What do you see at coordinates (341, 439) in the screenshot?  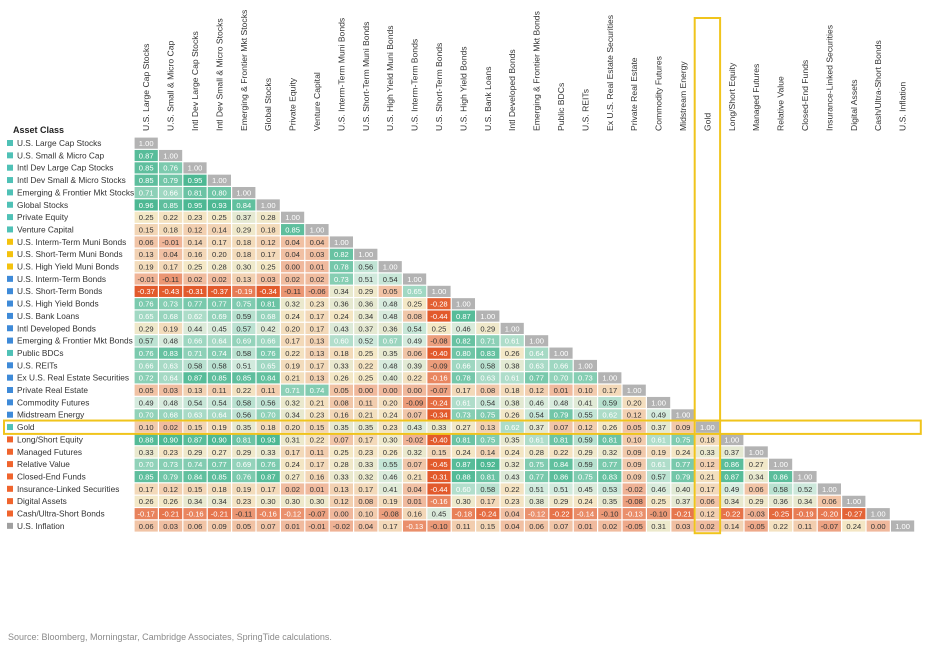 I see `cell-value: 0.07` at bounding box center [341, 439].